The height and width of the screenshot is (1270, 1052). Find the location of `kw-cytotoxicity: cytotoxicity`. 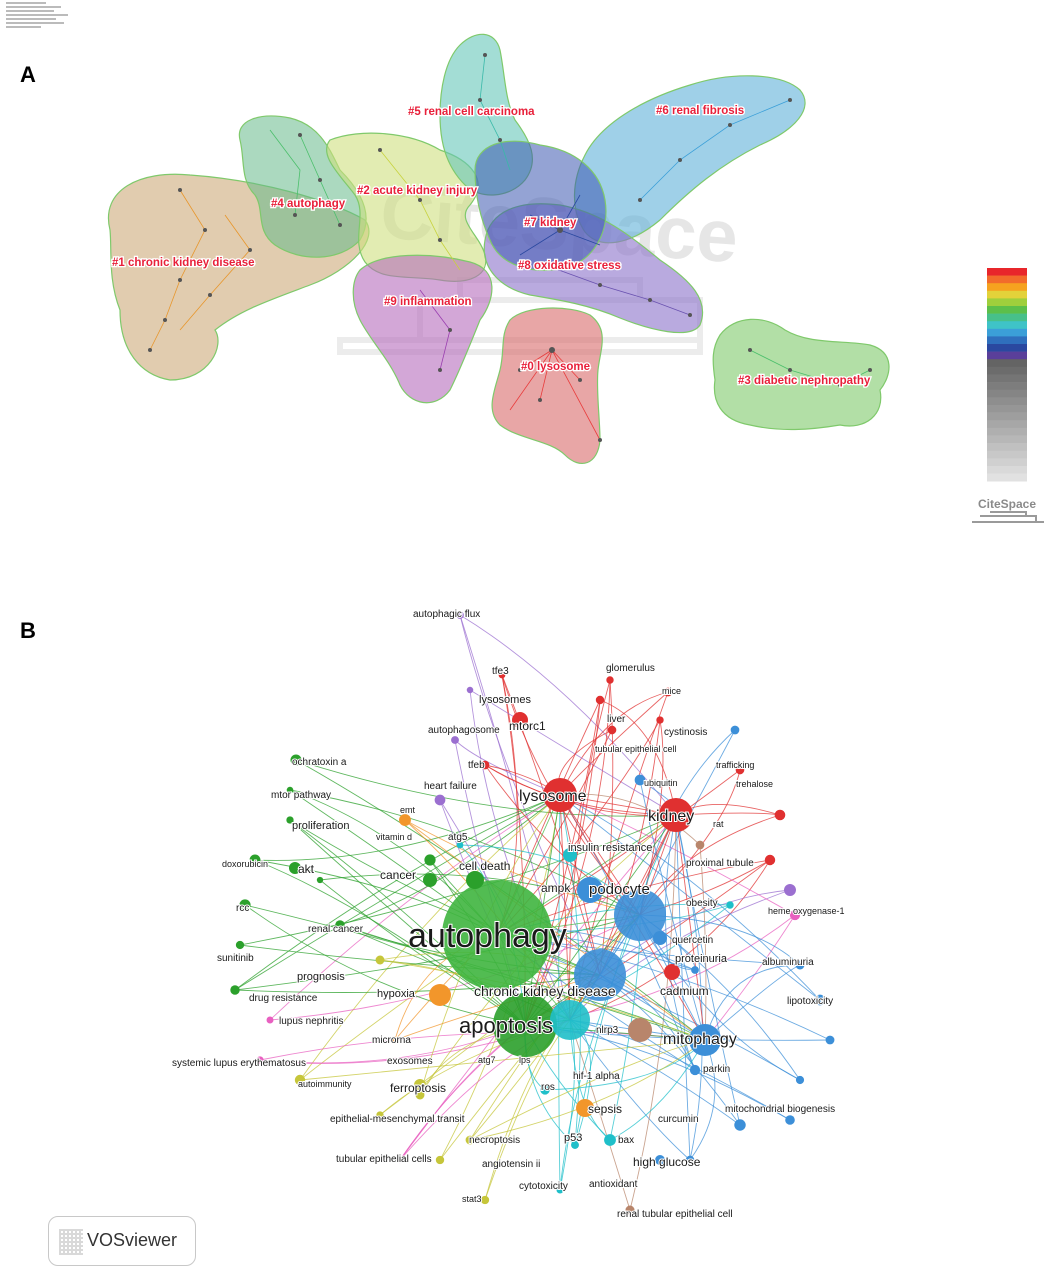

kw-cytotoxicity: cytotoxicity is located at coordinates (543, 1186).